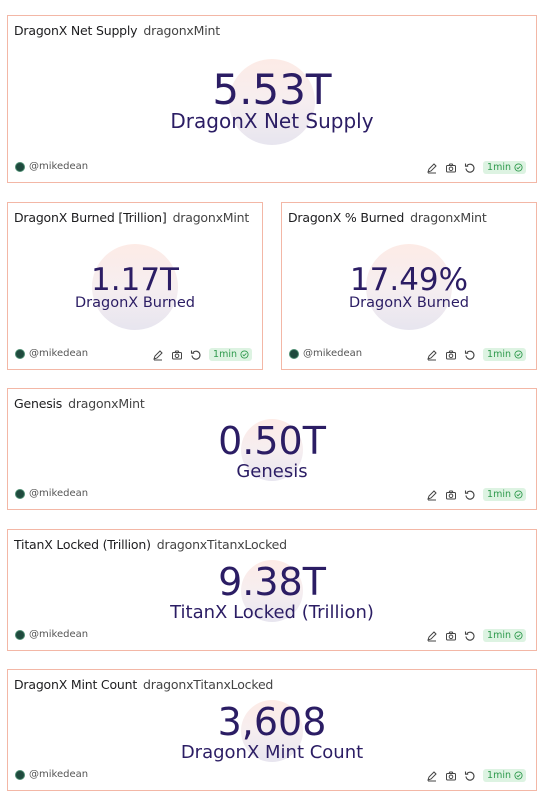 Image resolution: width=545 pixels, height=802 pixels. I want to click on counter-value: 3,608, so click(272, 722).